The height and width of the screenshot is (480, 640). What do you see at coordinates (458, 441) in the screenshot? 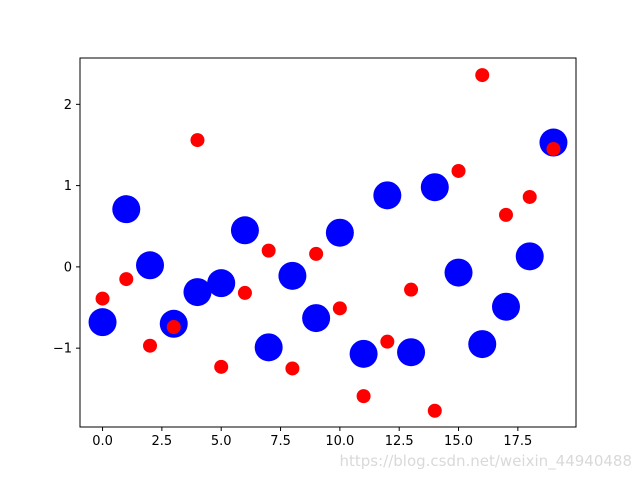
I see `x-tick-label-6: 15.0` at bounding box center [458, 441].